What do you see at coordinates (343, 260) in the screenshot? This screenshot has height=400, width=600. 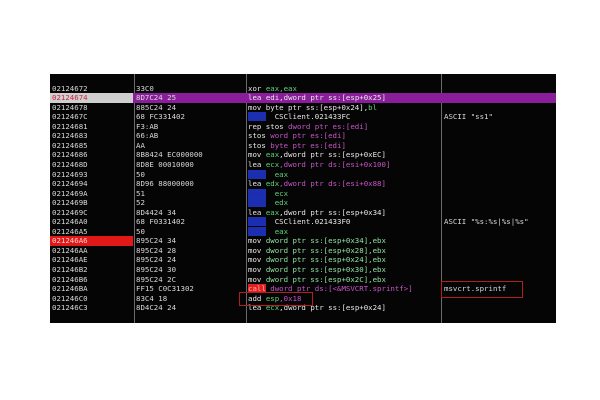 I see `row-disassembly: mov dword ptr ss:[esp+0x24],ebx` at bounding box center [343, 260].